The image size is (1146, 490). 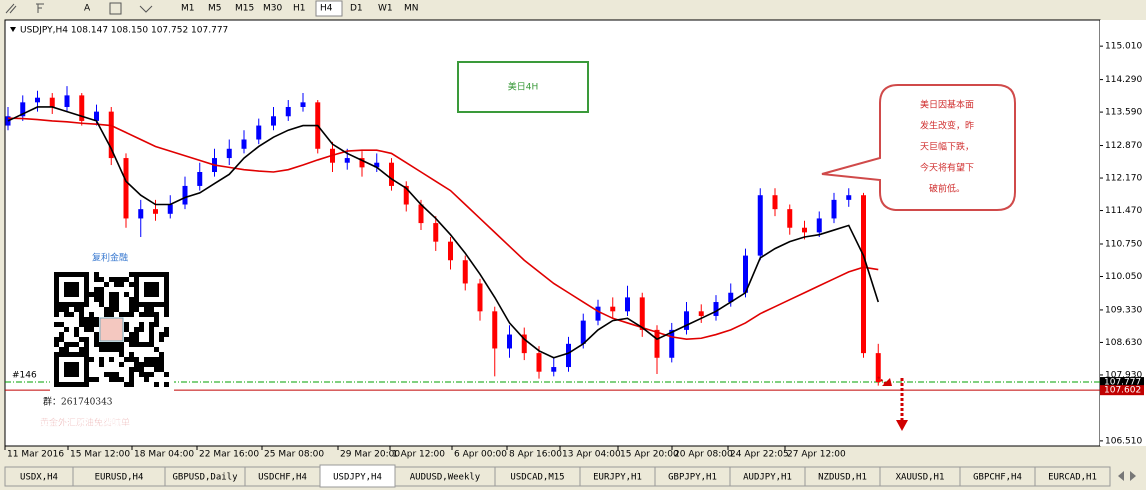 What do you see at coordinates (326, 9) in the screenshot?
I see `timeframe-button: H4` at bounding box center [326, 9].